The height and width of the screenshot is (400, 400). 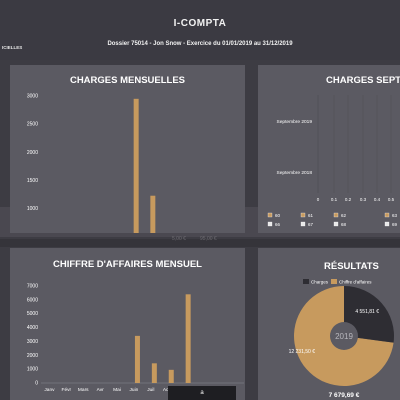 What do you see at coordinates (32, 314) in the screenshot?
I see `y-tick-label: 5000` at bounding box center [32, 314].